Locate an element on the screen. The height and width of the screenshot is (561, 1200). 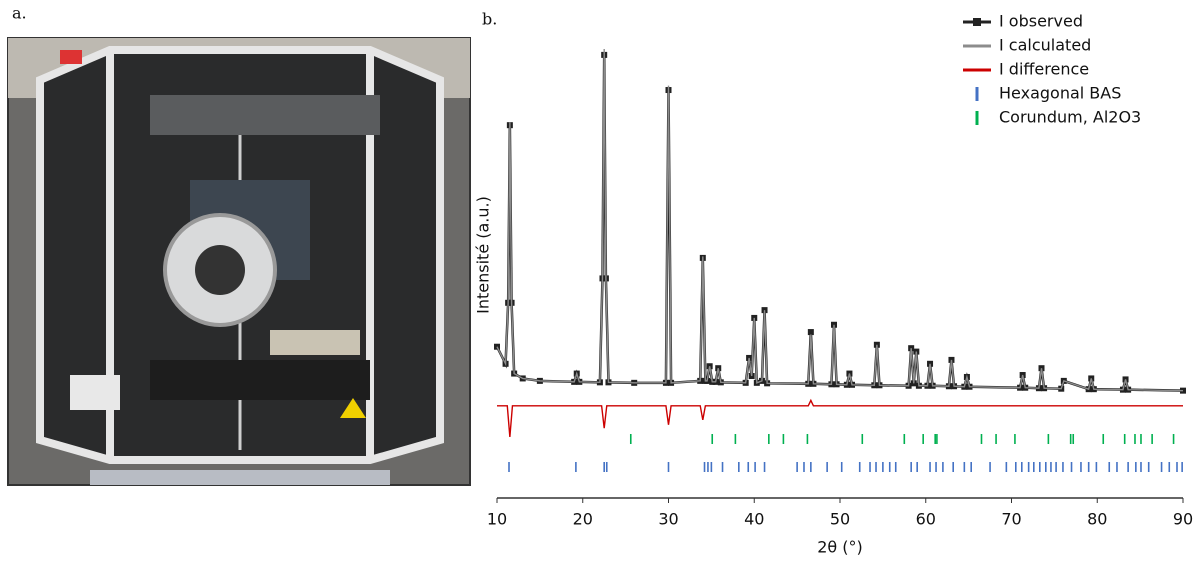
legend-label: Corundum, Al2O3 is located at coordinates (1070, 117).